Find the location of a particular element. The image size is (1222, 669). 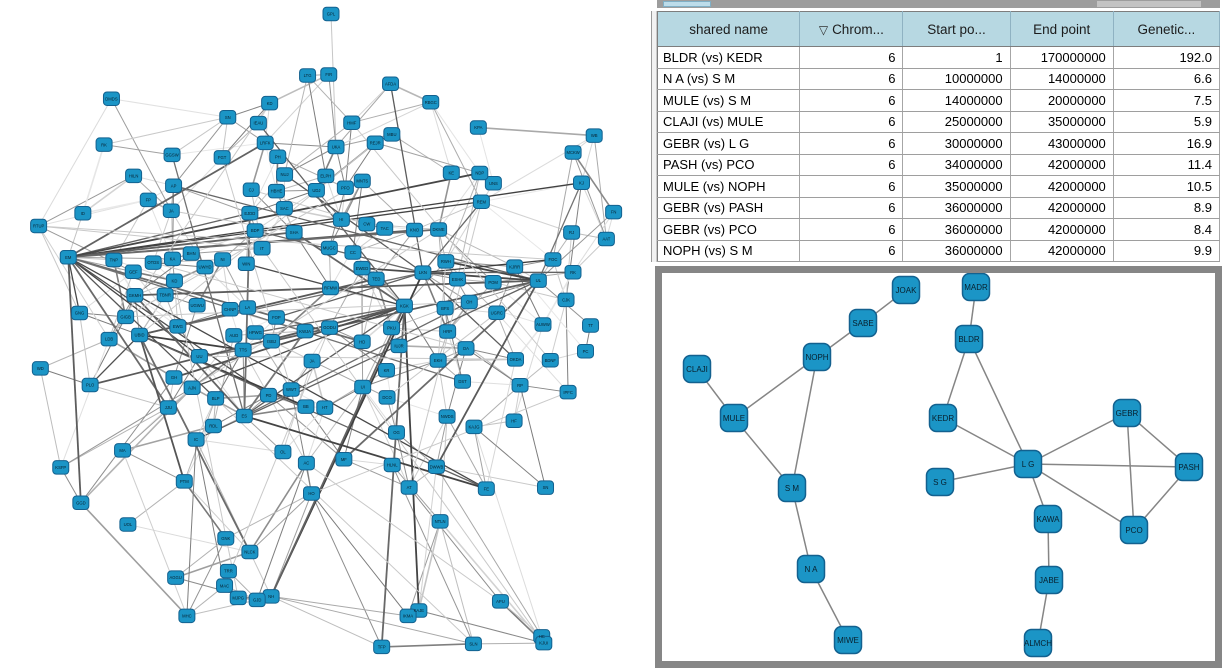

network-node-N A is located at coordinates (811, 569).